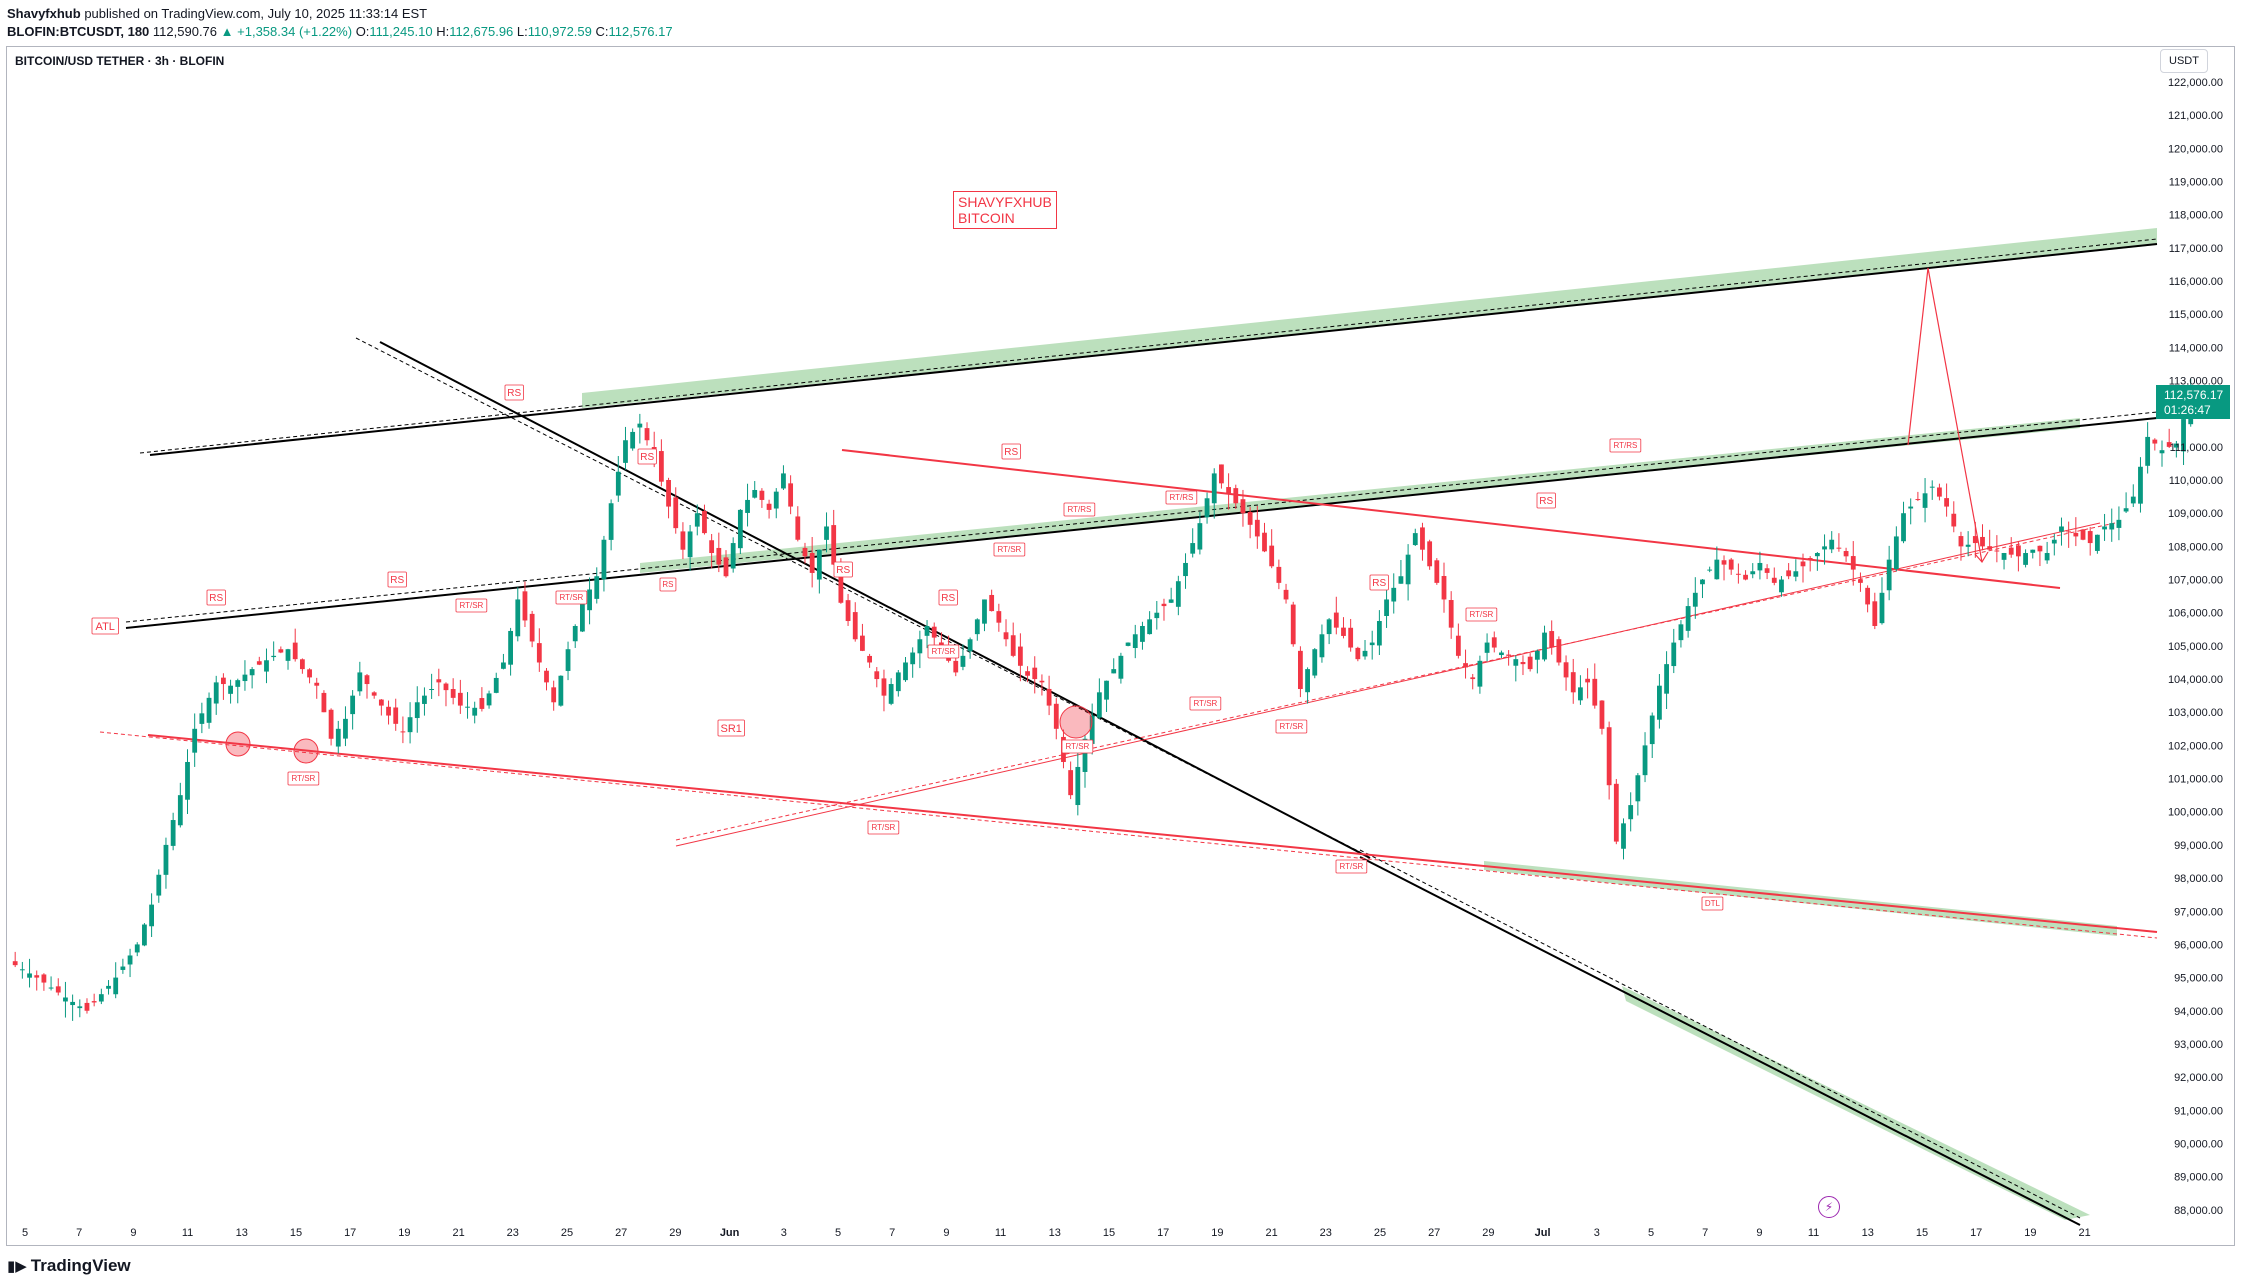  Describe the element at coordinates (946, 1233) in the screenshot. I see `time-tick-label: 9` at that location.